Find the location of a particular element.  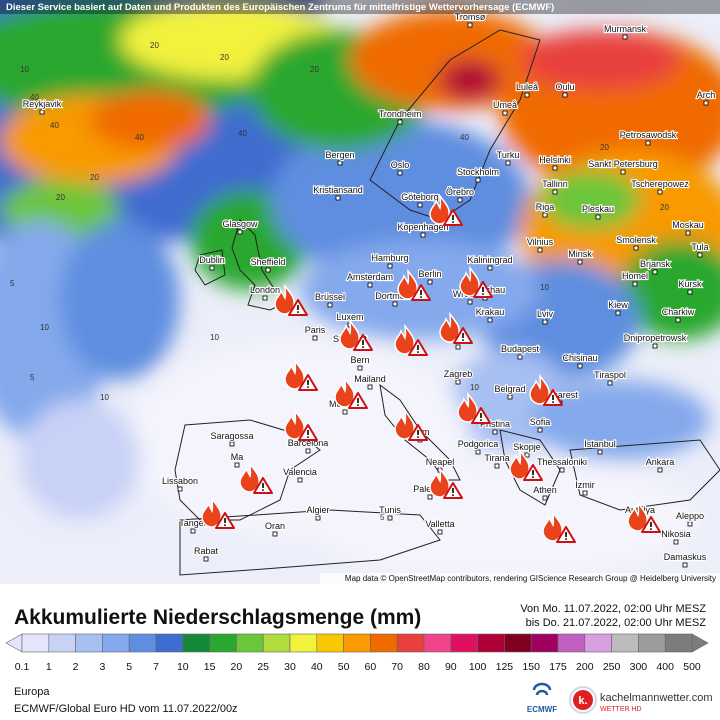

city-label: Tunis is located at coordinates (390, 510).